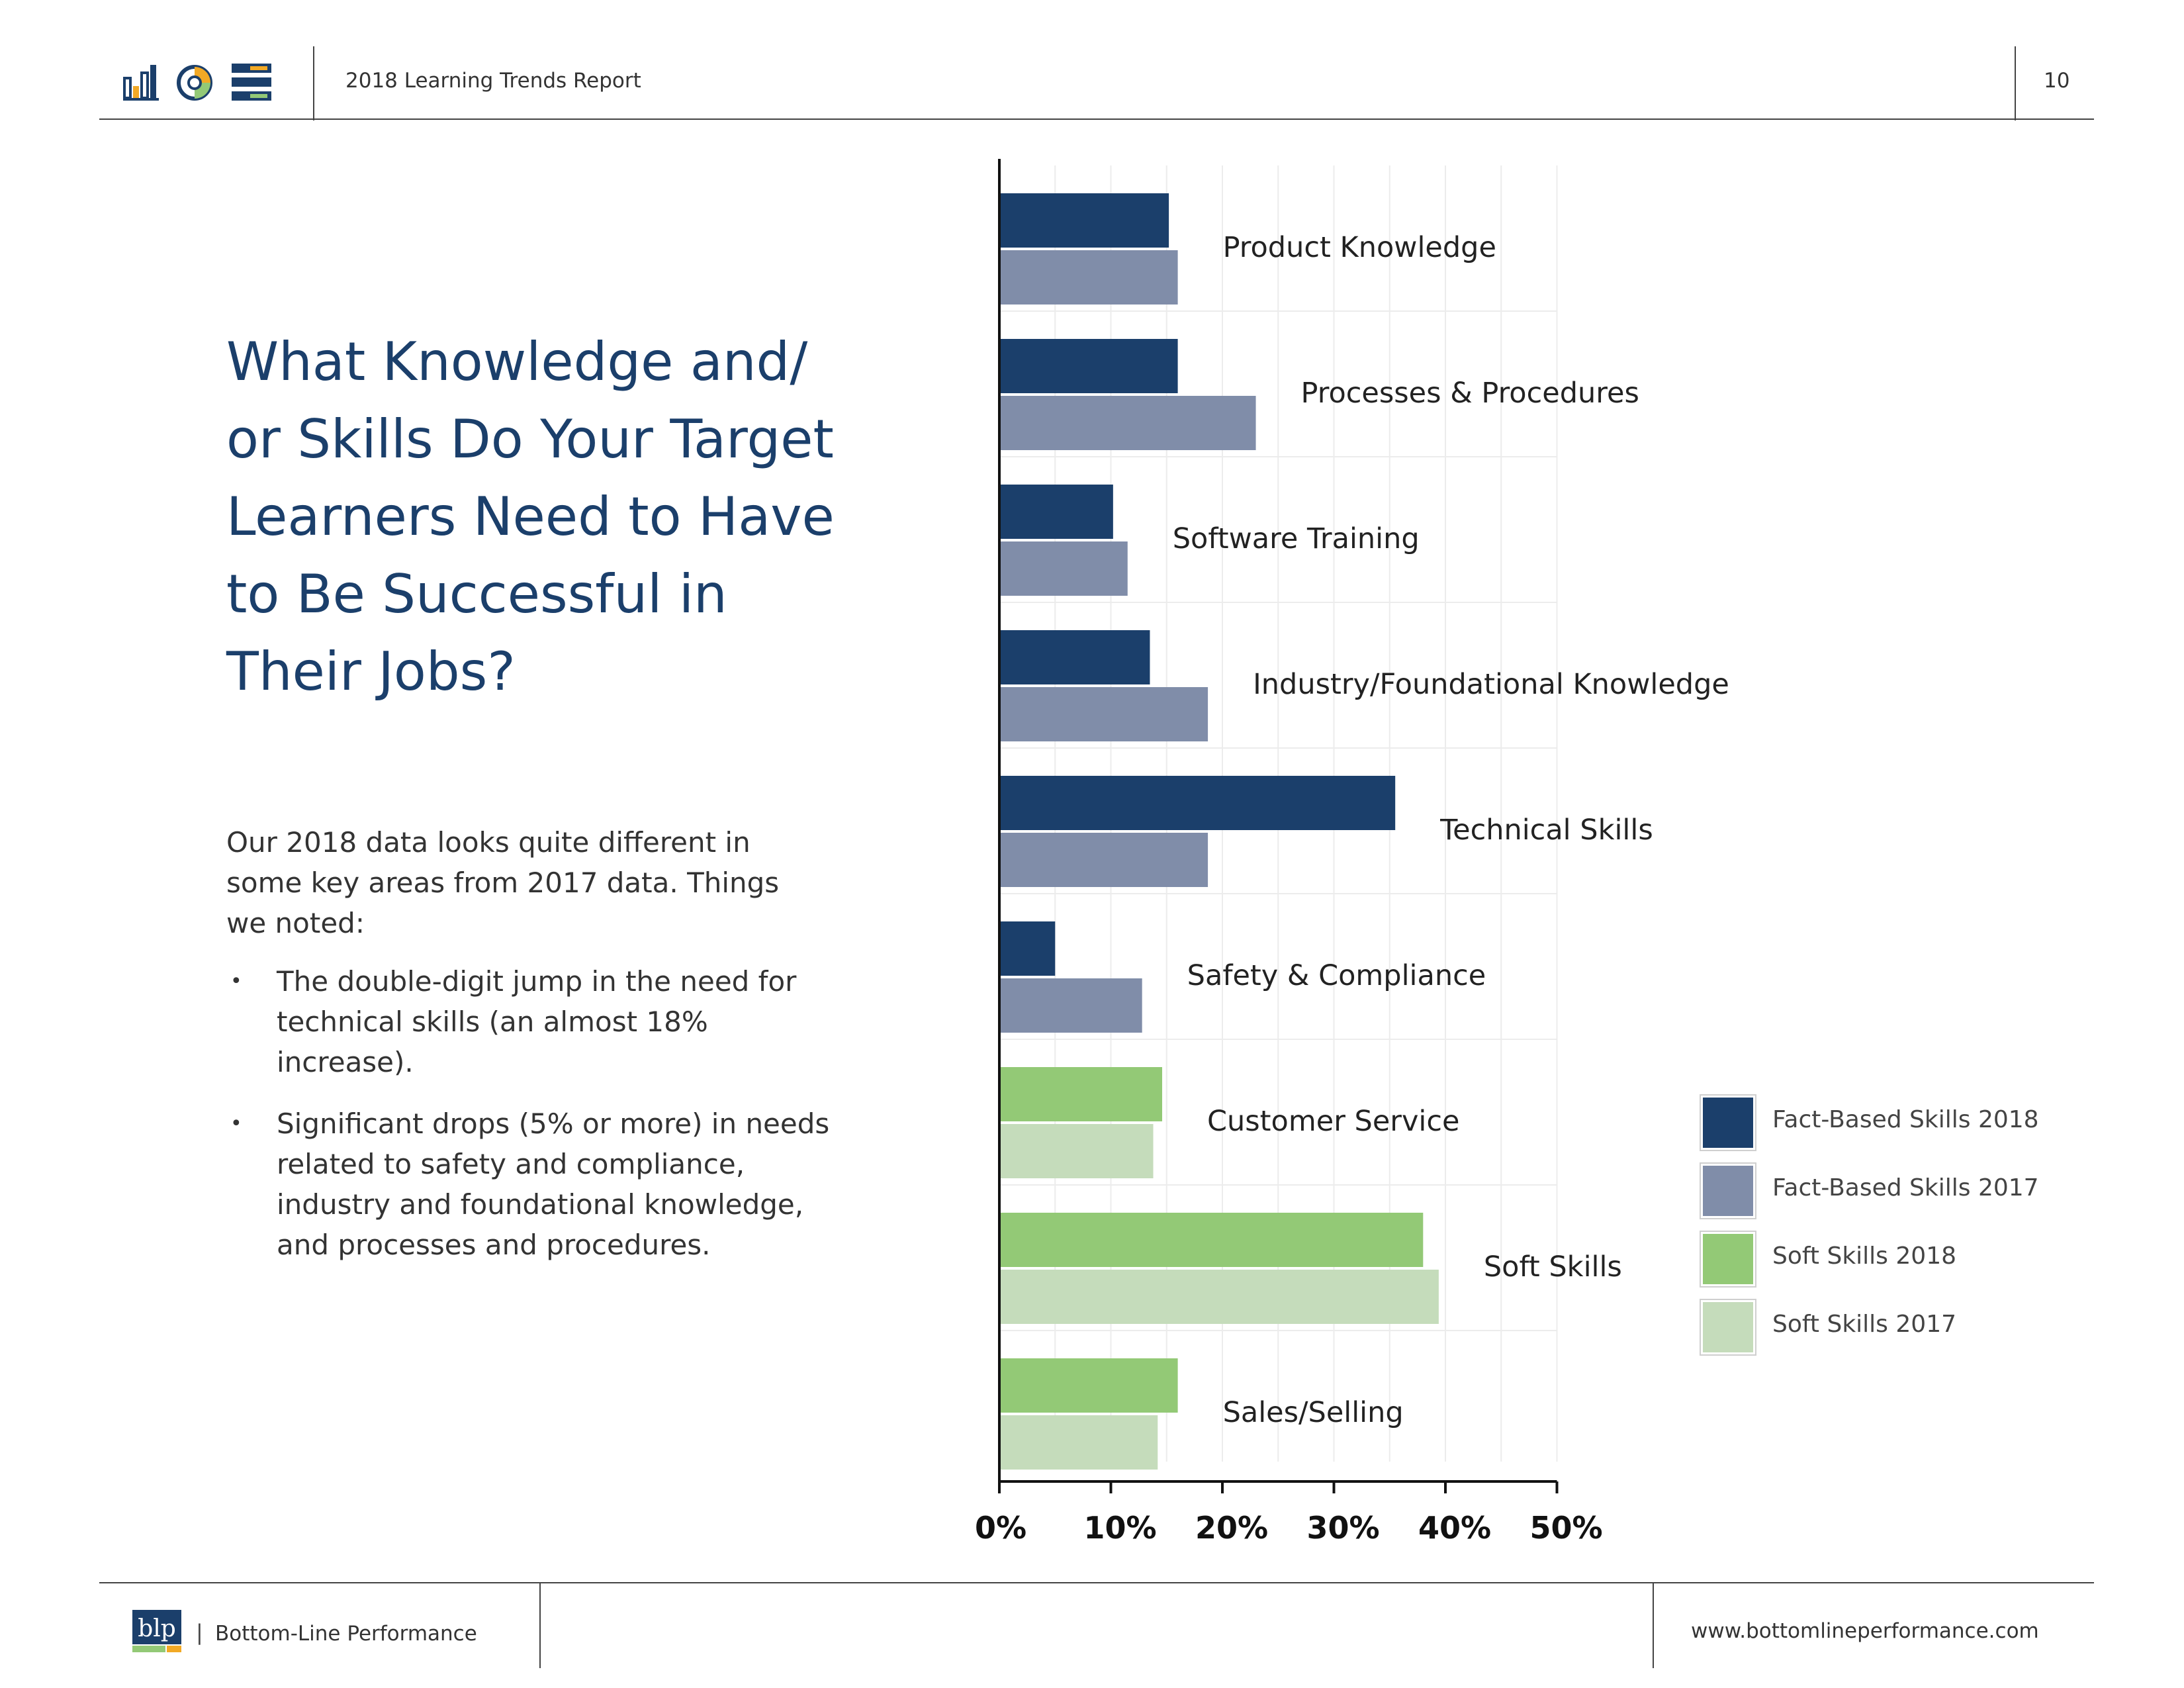 This screenshot has width=2184, height=1688. Describe the element at coordinates (476, 594) in the screenshot. I see `question-title-line: to Be Successful in` at that location.